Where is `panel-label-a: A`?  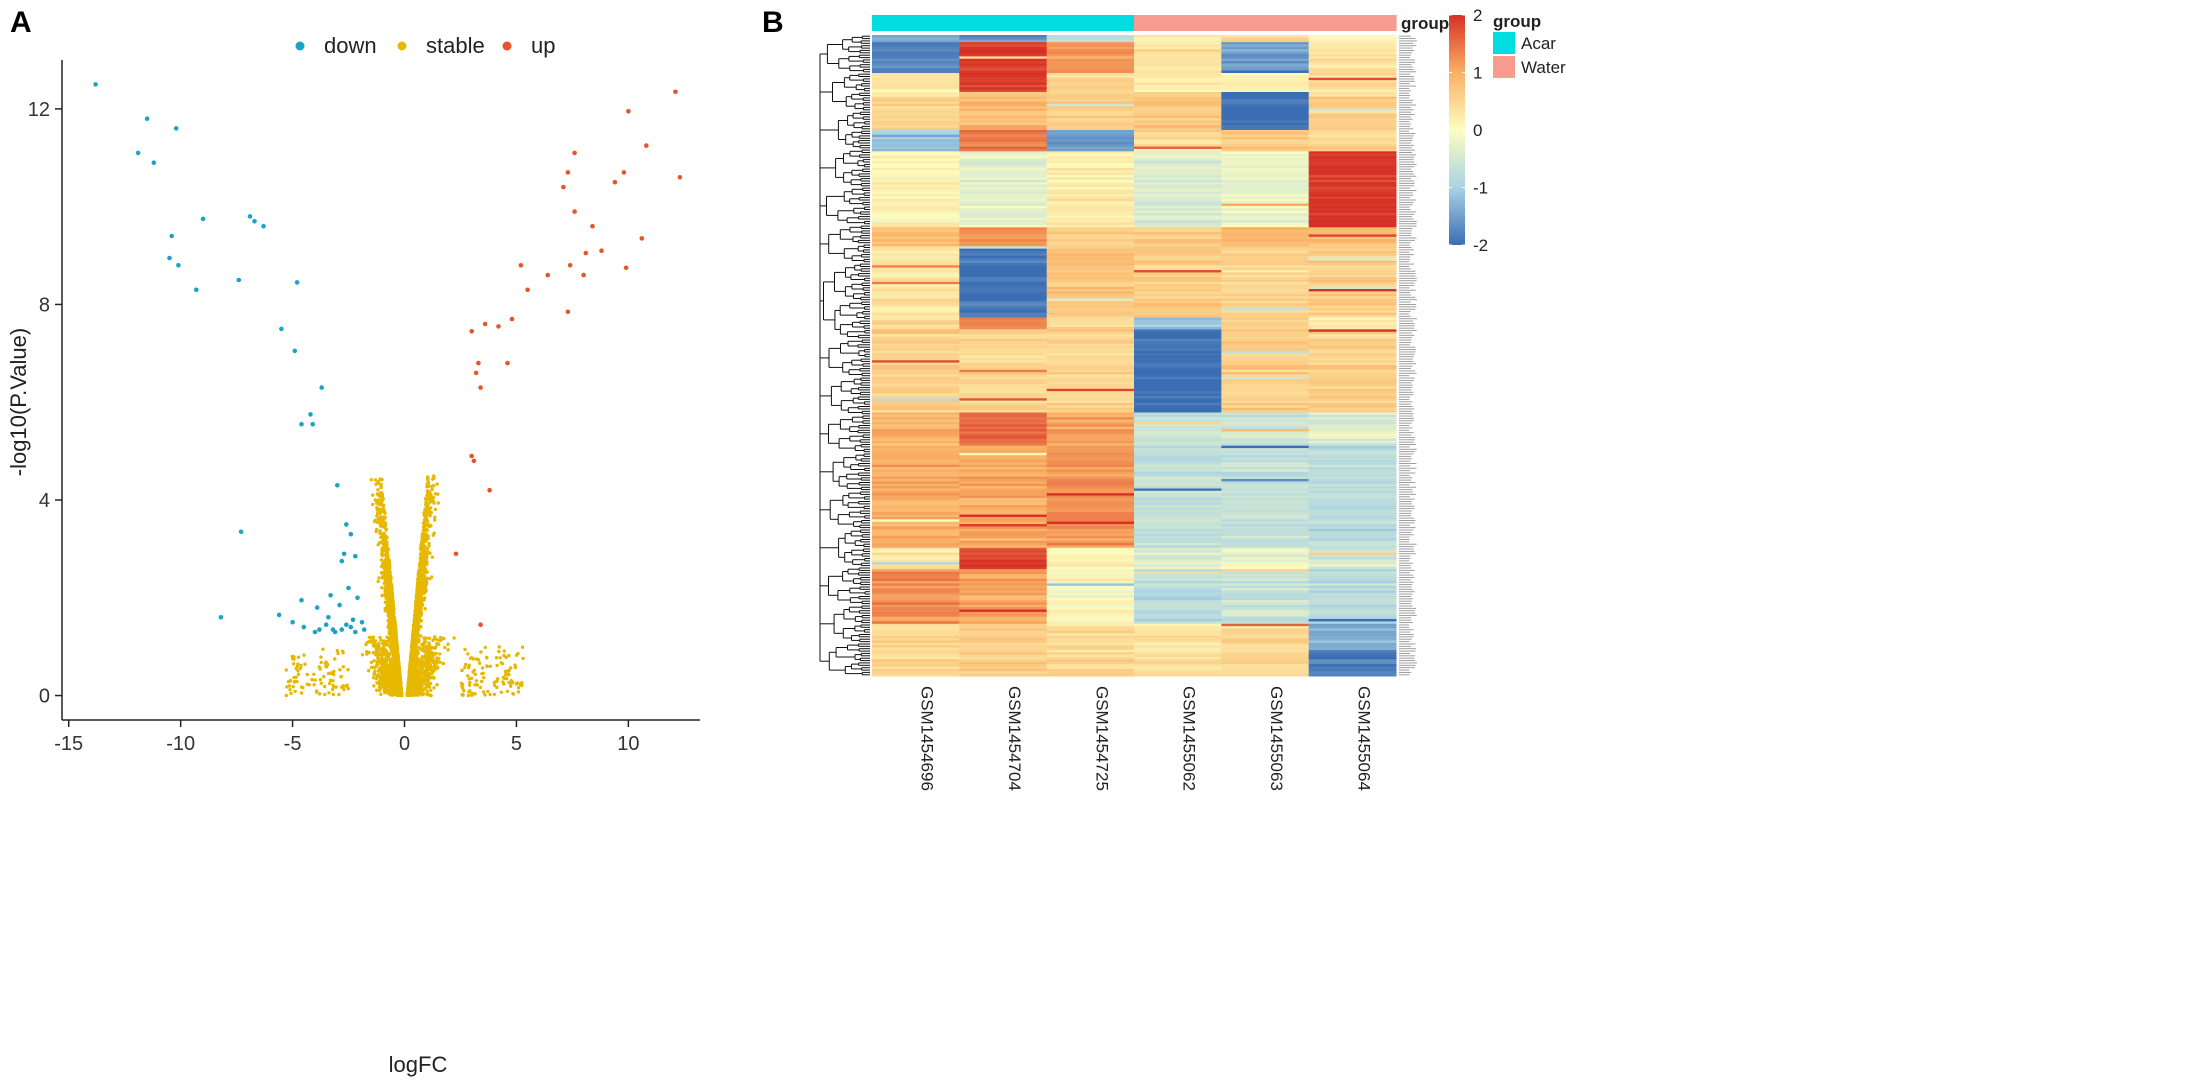
panel-label-a: A is located at coordinates (21, 22).